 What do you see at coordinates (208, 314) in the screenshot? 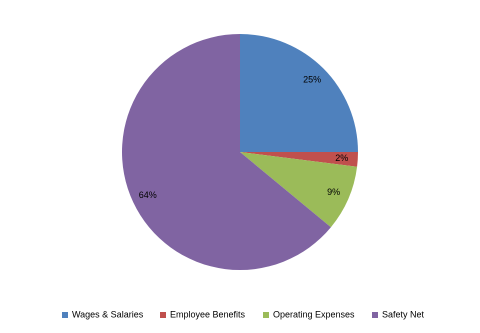
I see `legend-label: Employee Benefits` at bounding box center [208, 314].